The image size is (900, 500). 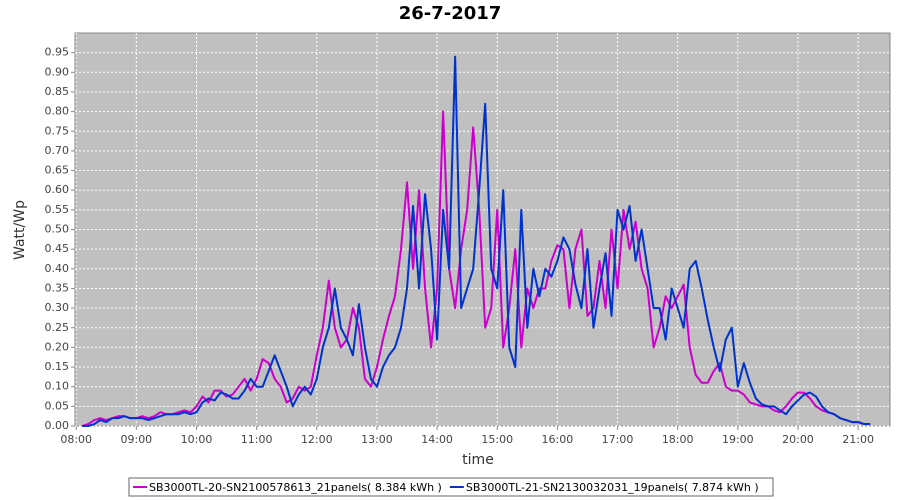 What do you see at coordinates (57, 346) in the screenshot?
I see `y-tick-label: 0.20` at bounding box center [57, 346].